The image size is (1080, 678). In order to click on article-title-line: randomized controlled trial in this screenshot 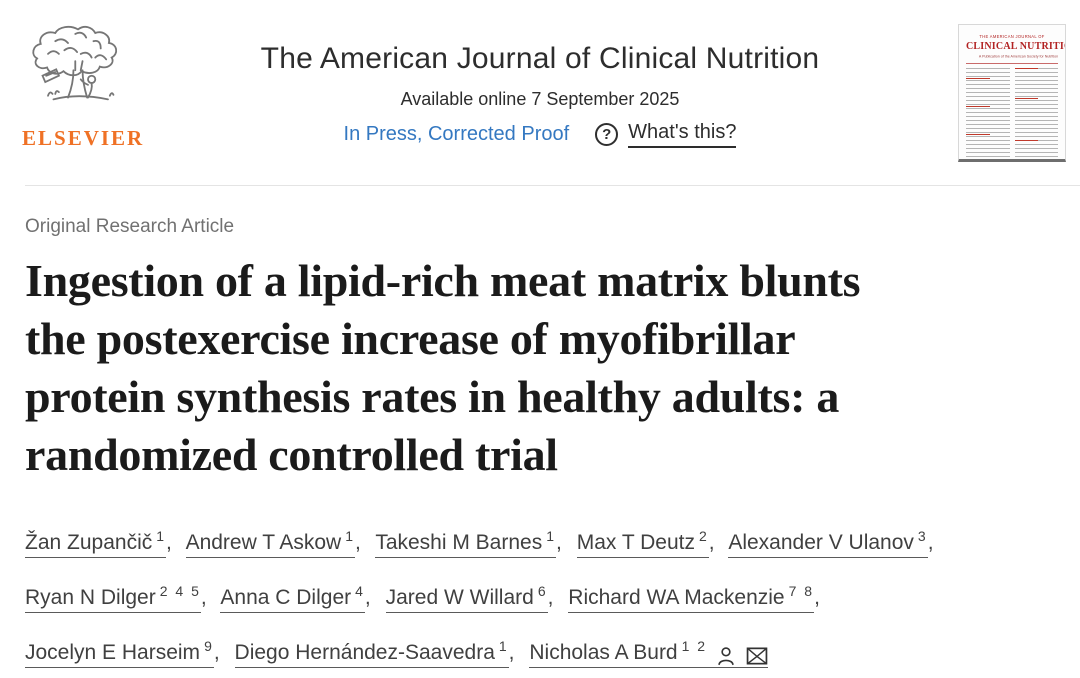, I will do `click(291, 454)`.